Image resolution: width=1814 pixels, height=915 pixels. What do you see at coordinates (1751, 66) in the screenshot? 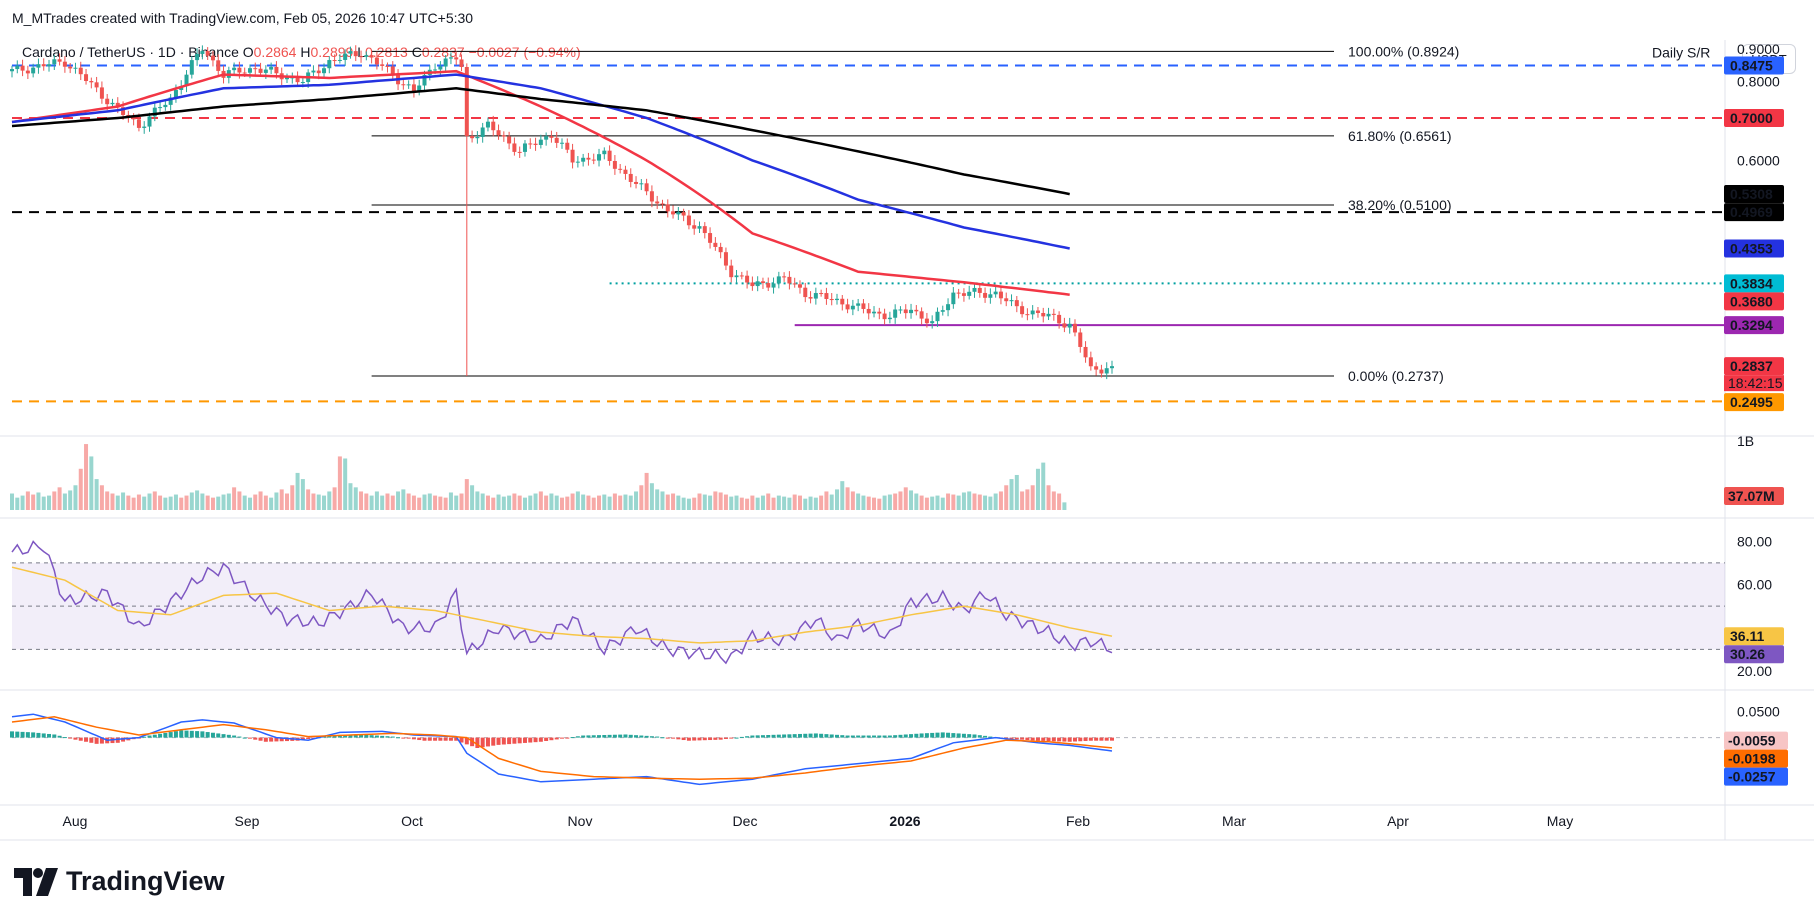
I see `price-label-text: 0.8475` at bounding box center [1751, 66].